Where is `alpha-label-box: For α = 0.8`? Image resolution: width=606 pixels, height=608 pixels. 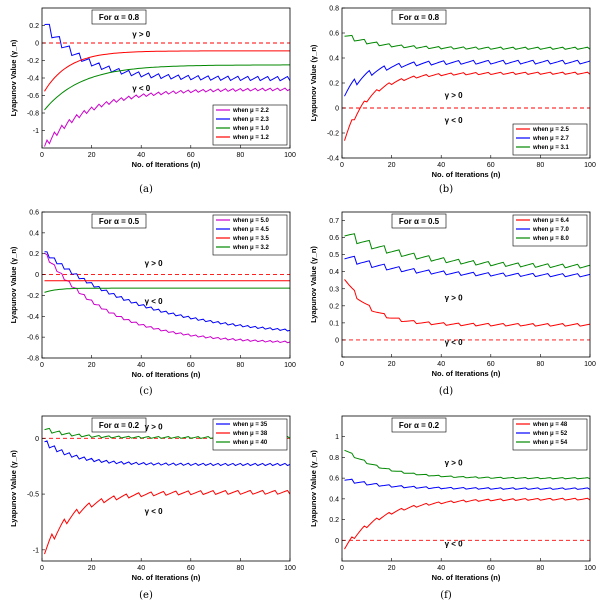 alpha-label-box: For α = 0.8 is located at coordinates (119, 17).